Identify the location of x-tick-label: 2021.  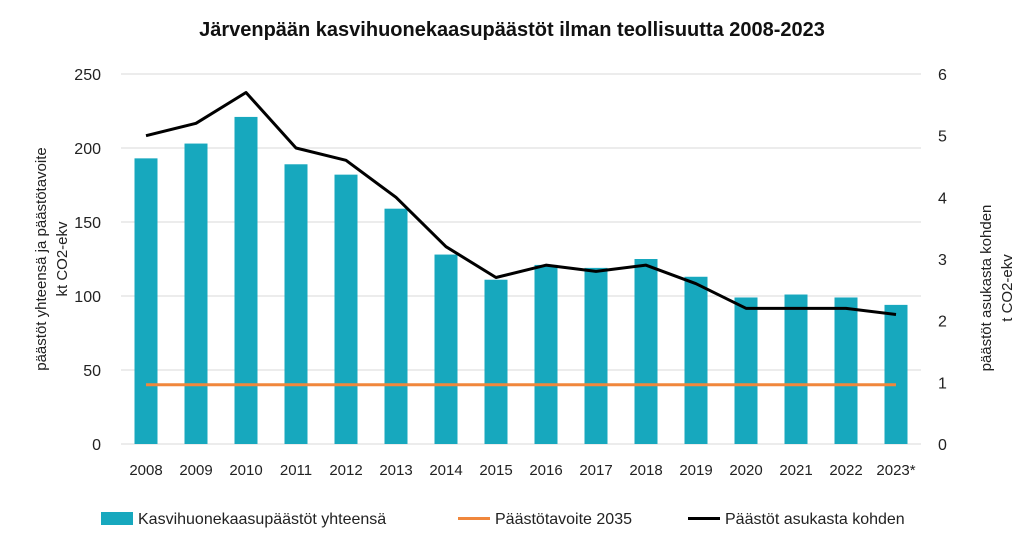
(795, 470).